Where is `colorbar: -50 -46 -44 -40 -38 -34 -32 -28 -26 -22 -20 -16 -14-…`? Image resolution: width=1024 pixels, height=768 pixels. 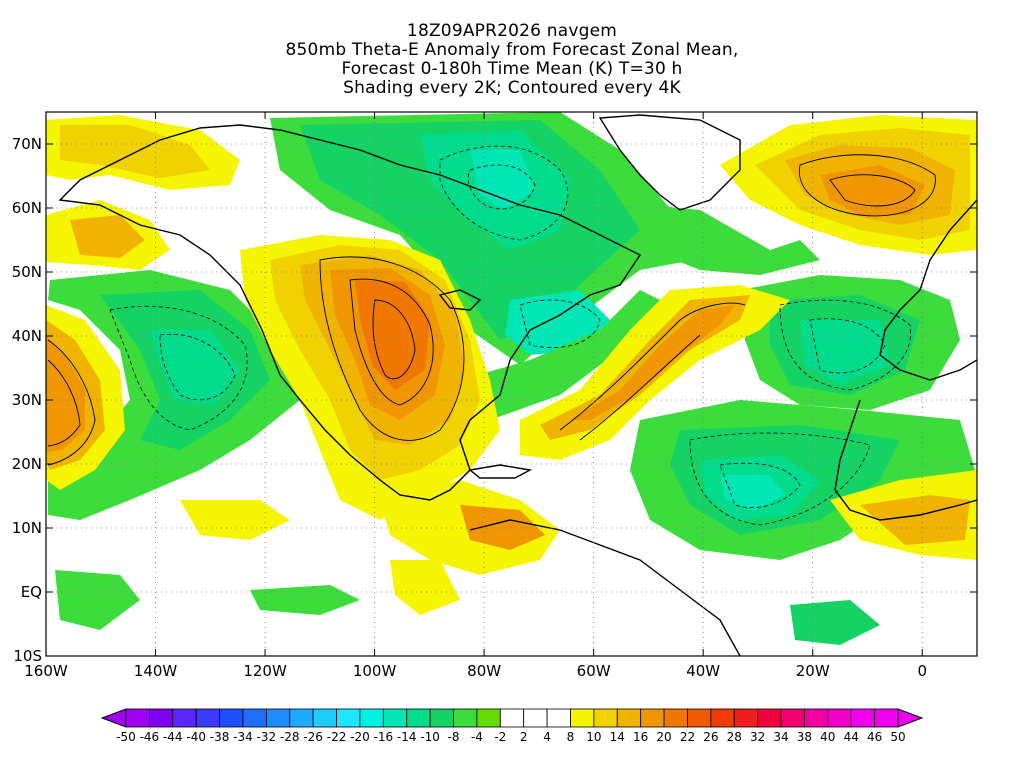
colorbar: -50 -46 -44 -40 -38 -34 -32 -28 -26 -22 -20 -16 -14-… is located at coordinates (512, 726).